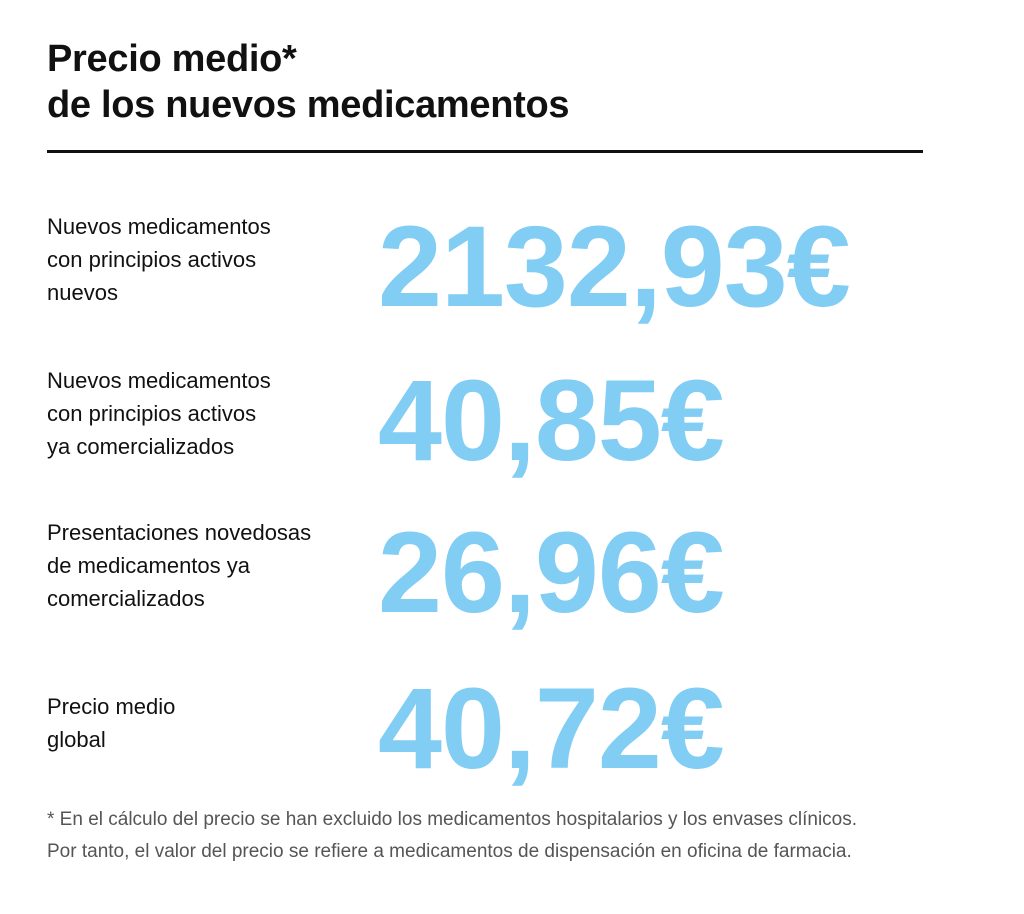  Describe the element at coordinates (551, 729) in the screenshot. I see `stat-value: 40,72€` at that location.